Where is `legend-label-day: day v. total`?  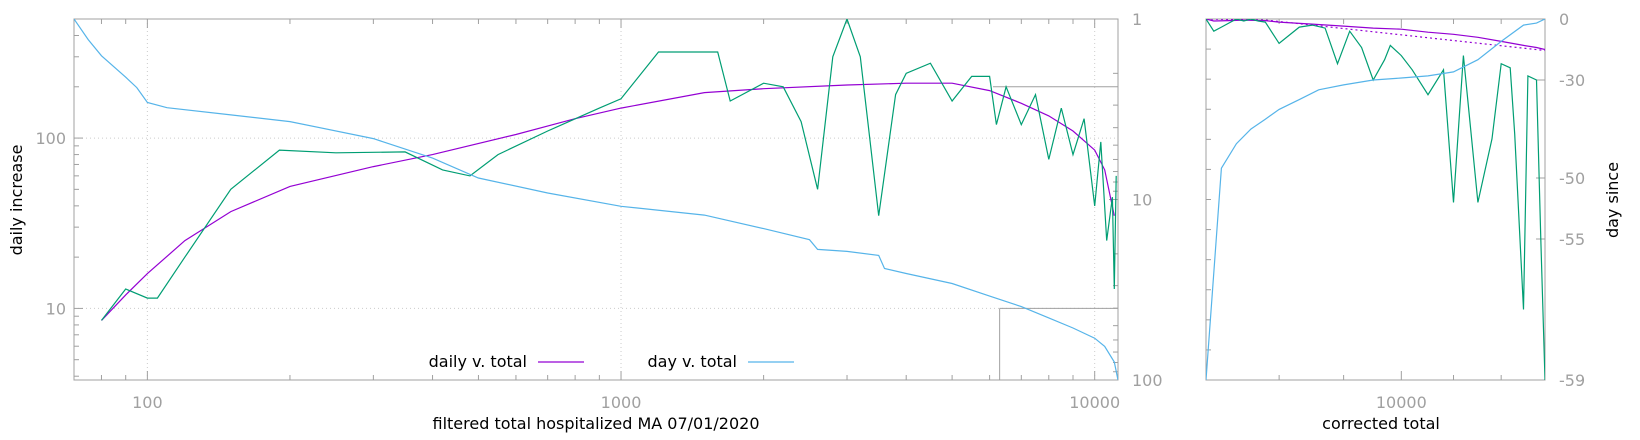 legend-label-day: day v. total is located at coordinates (693, 361).